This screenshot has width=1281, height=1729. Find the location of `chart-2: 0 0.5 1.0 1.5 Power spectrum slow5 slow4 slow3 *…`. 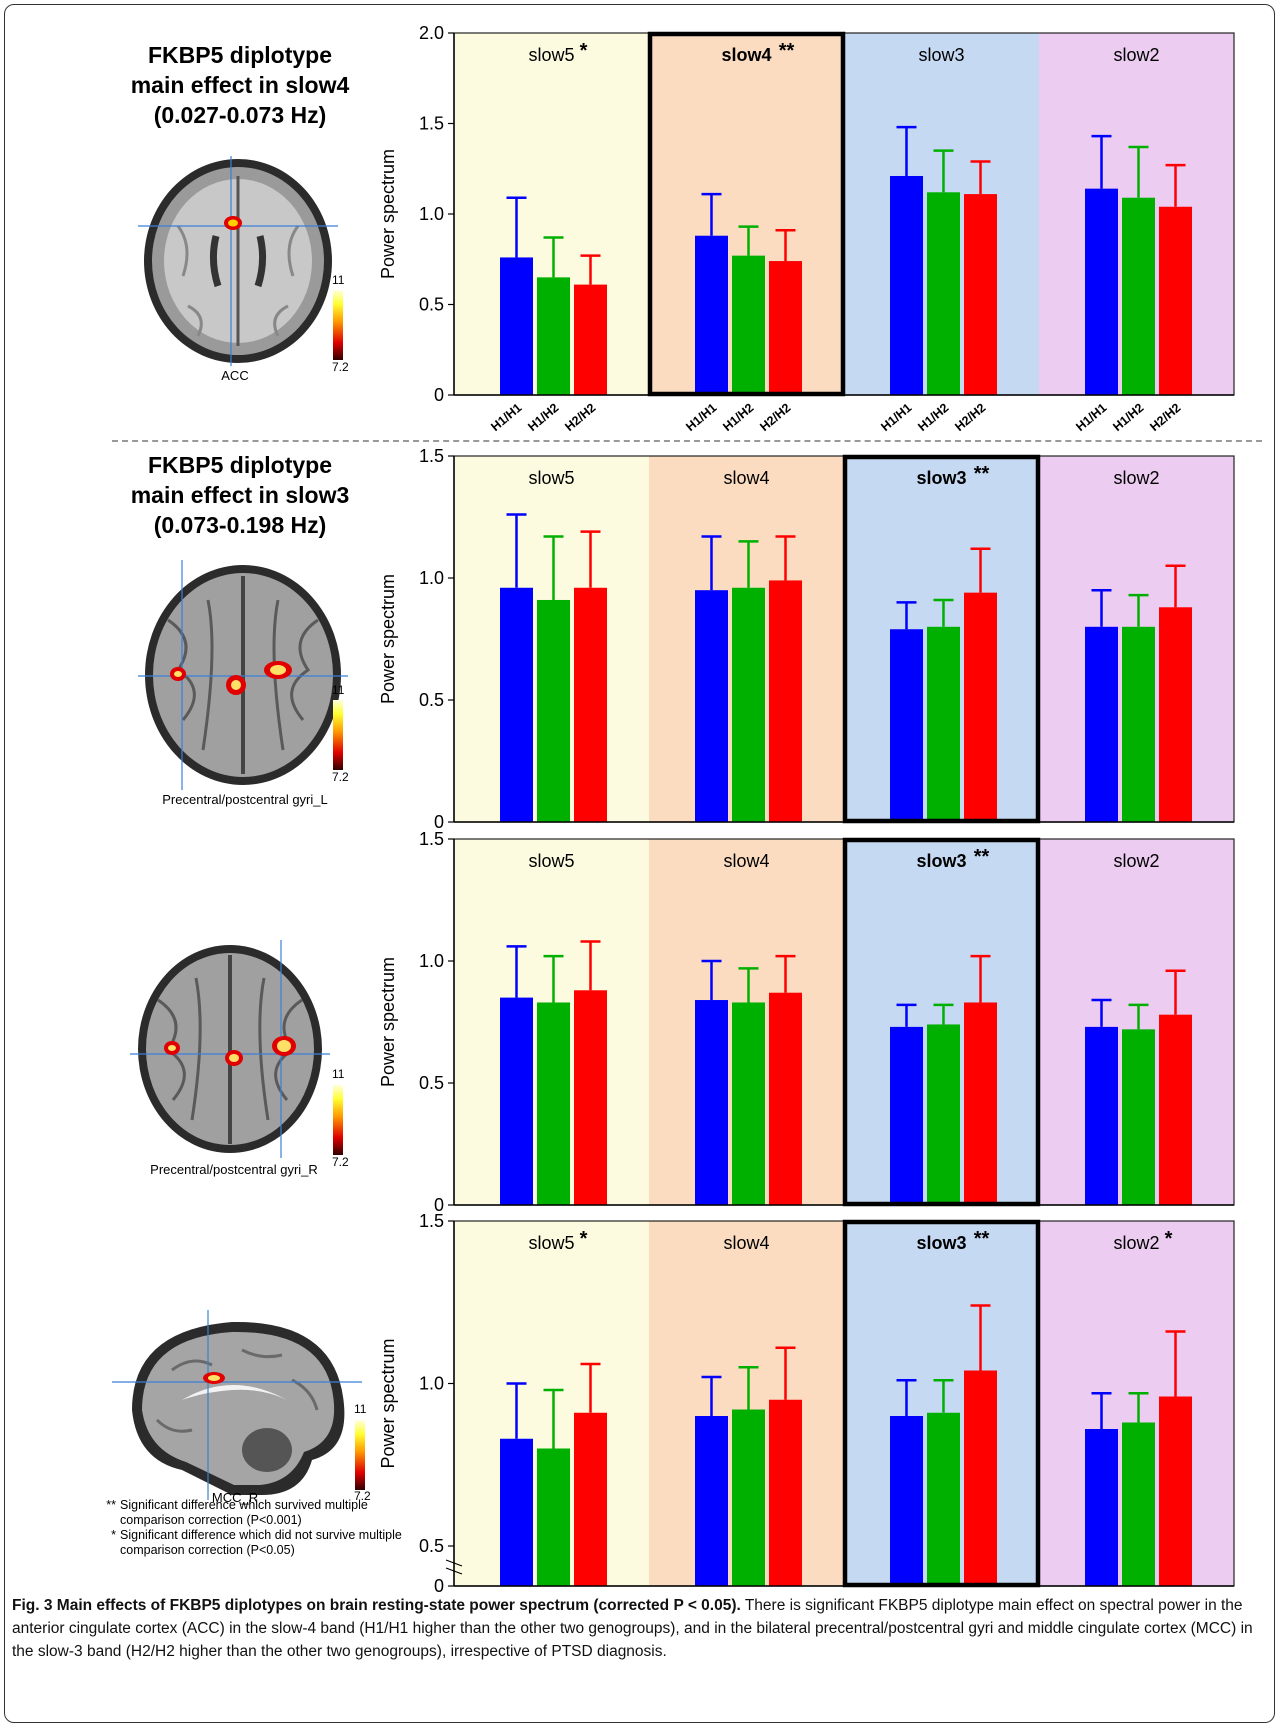

chart-2: 0 0.5 1.0 1.5 Power spectrum slow5 slow4 slow3 *… is located at coordinates (806, 639).